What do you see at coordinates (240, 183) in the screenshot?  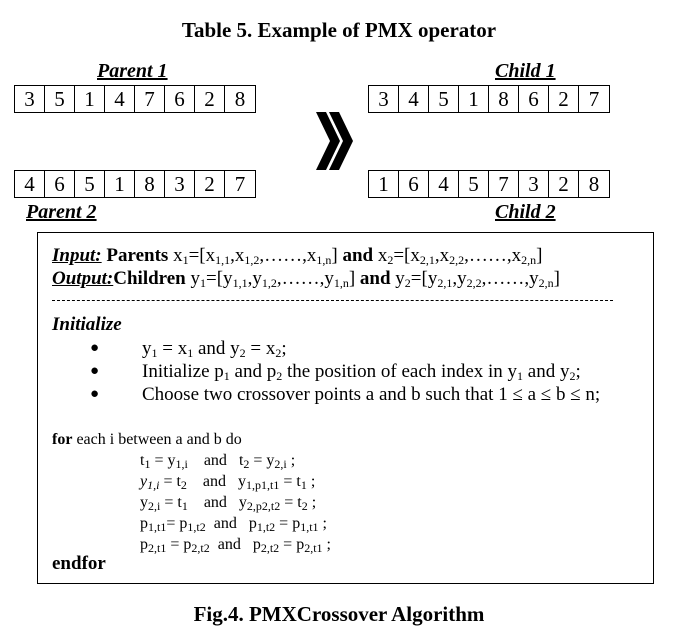 I see `parent2-cell: 7` at bounding box center [240, 183].